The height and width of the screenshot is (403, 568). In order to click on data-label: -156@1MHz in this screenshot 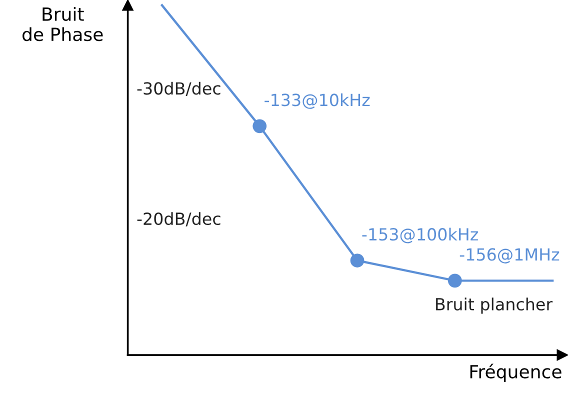, I will do `click(510, 256)`.